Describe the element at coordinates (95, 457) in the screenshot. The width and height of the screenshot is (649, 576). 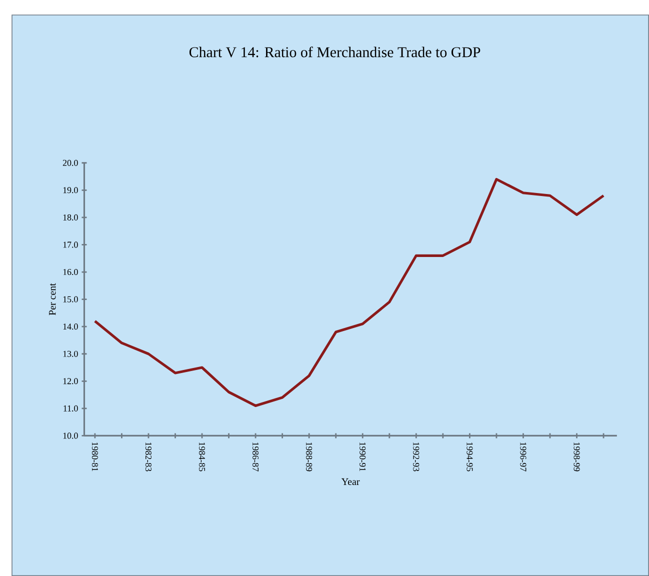
I see `x-tick-label: 1980-81` at that location.